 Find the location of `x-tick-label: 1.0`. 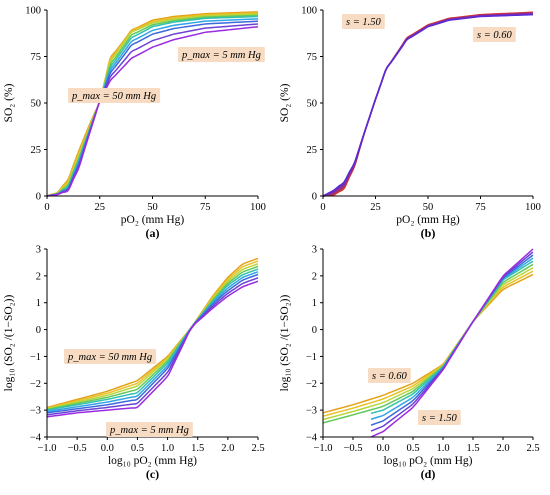

x-tick-label: 1.0 is located at coordinates (442, 448).